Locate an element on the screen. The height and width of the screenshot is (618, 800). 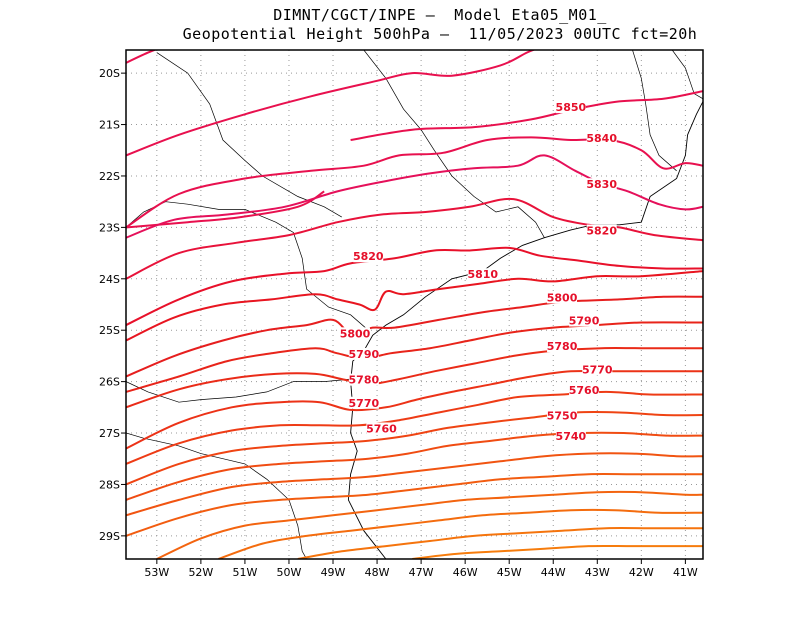
x-tick-label: 51W is located at coordinates (244, 572).